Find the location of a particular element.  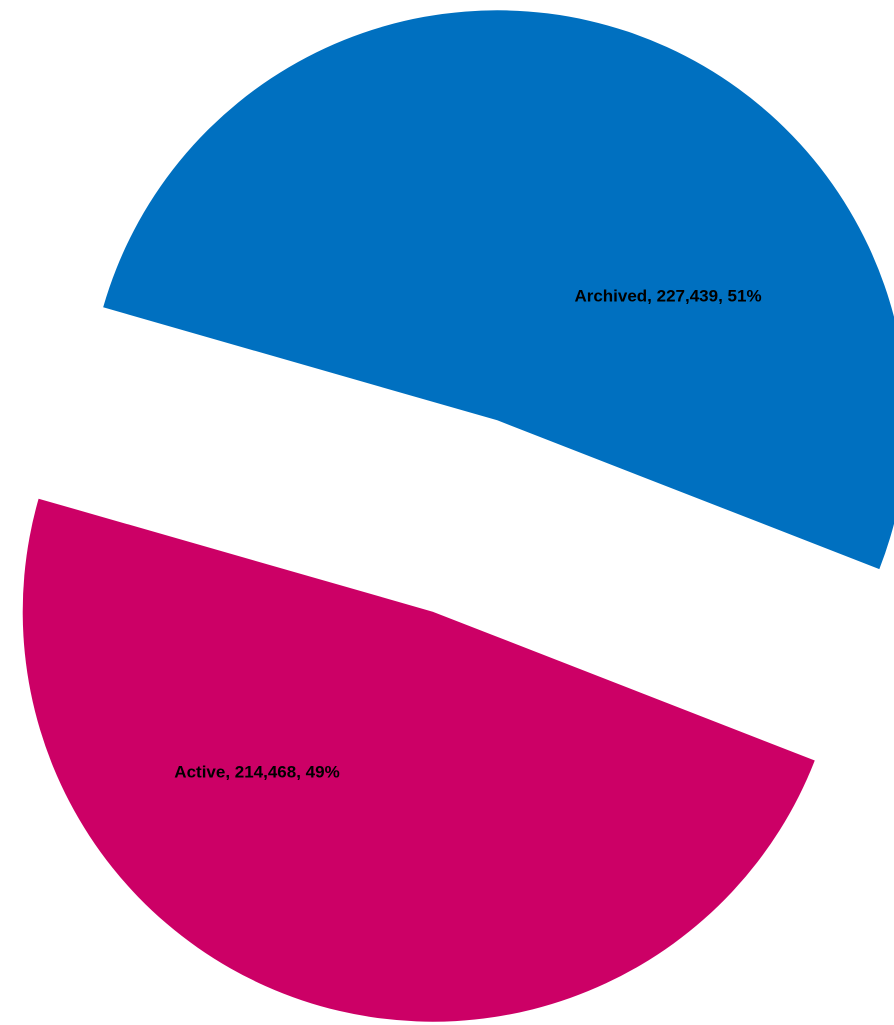

data-label: Archived, 227,439, 51% is located at coordinates (667, 295).